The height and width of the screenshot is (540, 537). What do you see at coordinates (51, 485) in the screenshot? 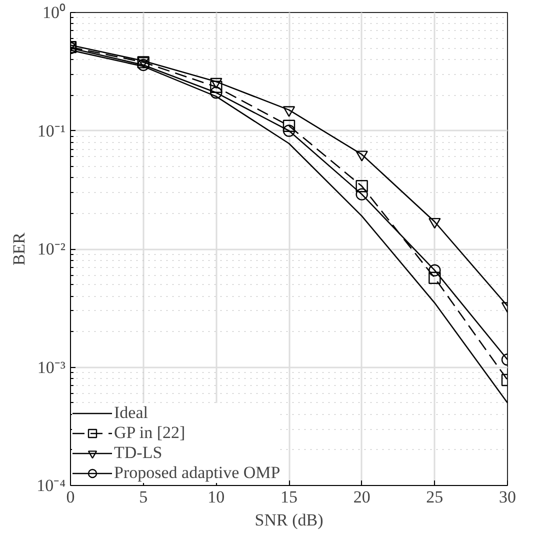
I see `y-tick-label: 10⁻⁴` at bounding box center [51, 485].